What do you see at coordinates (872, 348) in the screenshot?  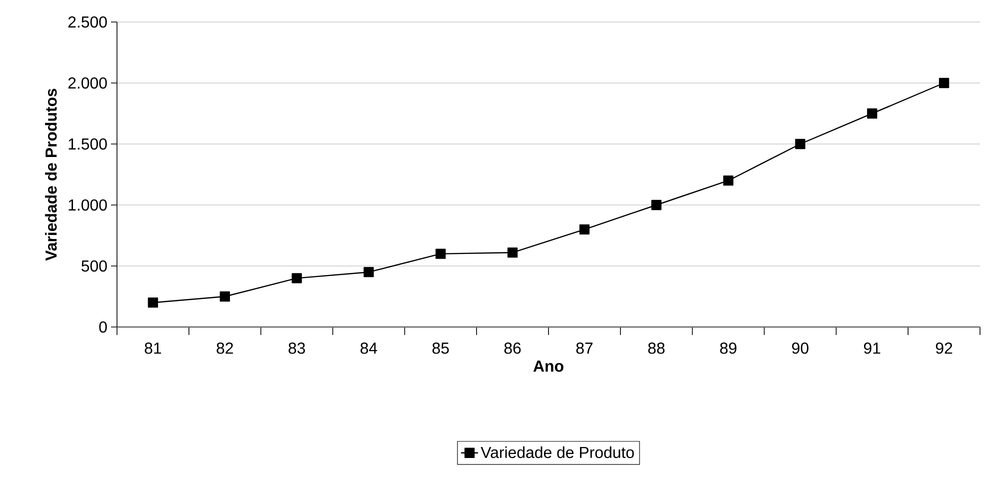 I see `x-tick-label: 91` at bounding box center [872, 348].